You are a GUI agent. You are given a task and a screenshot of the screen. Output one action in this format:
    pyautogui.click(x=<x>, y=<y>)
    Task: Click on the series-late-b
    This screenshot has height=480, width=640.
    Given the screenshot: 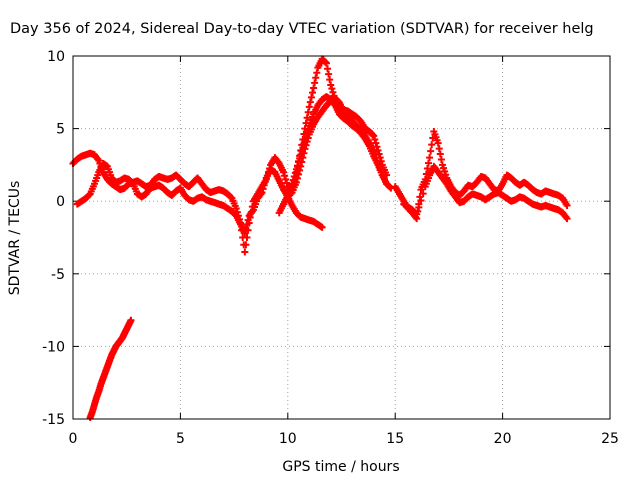 What is the action you would take?
    pyautogui.click(x=485, y=192)
    